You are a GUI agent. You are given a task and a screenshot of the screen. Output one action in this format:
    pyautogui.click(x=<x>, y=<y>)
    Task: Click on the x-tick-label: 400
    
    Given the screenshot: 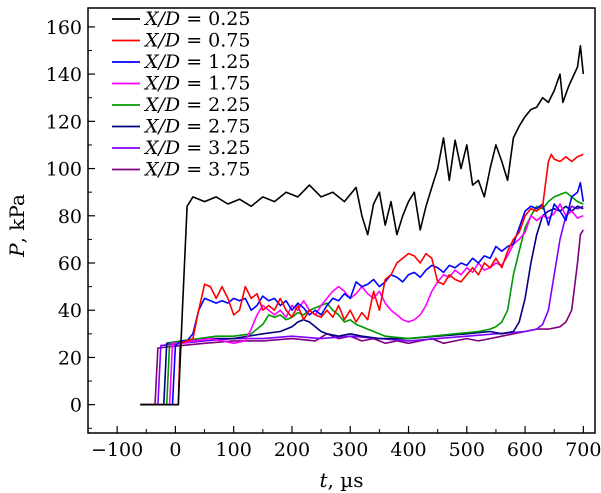 What is the action you would take?
    pyautogui.click(x=408, y=450)
    